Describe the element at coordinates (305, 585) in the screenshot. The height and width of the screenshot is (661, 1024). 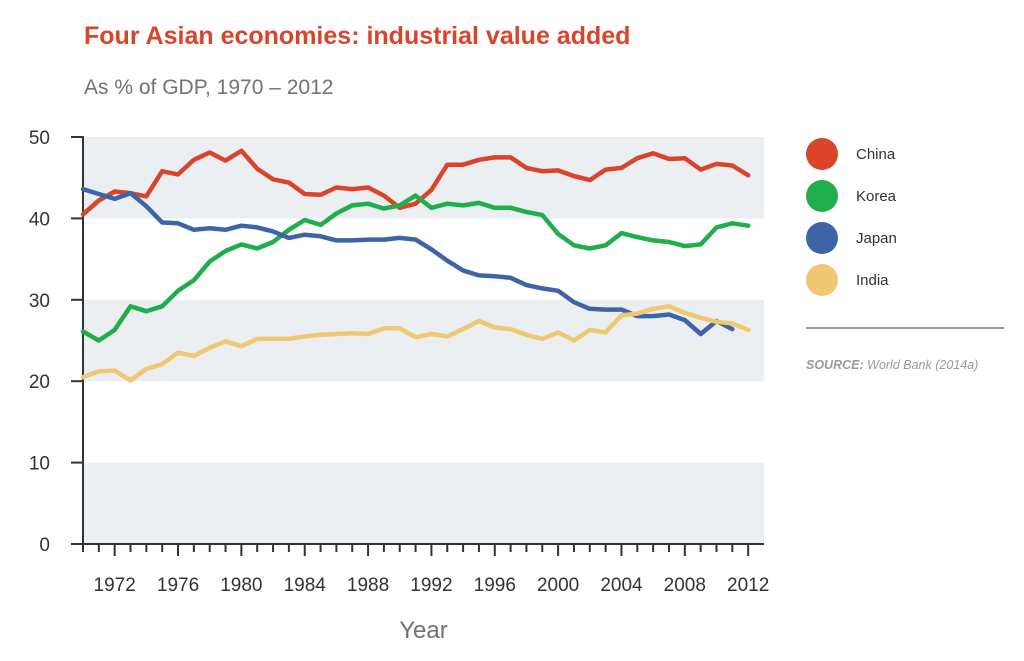
I see `x-tick-label-1984: 1984` at that location.